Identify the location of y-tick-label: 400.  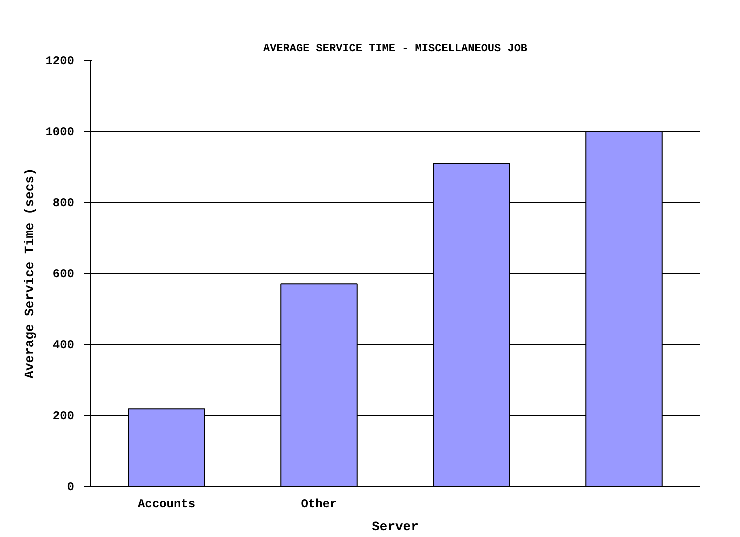
(63, 345).